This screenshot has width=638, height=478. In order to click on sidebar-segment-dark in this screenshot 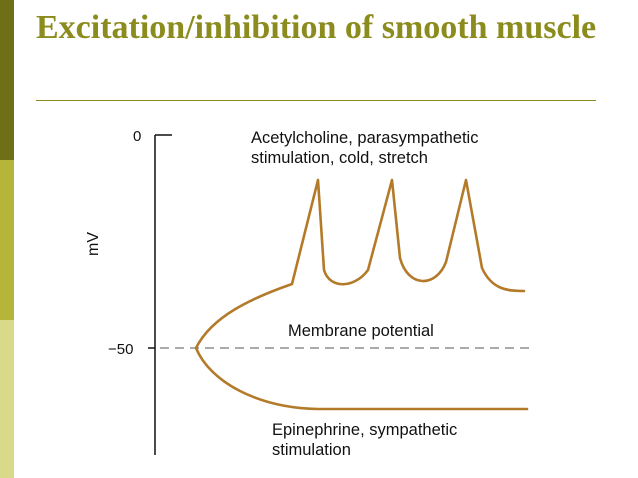, I will do `click(7, 80)`.